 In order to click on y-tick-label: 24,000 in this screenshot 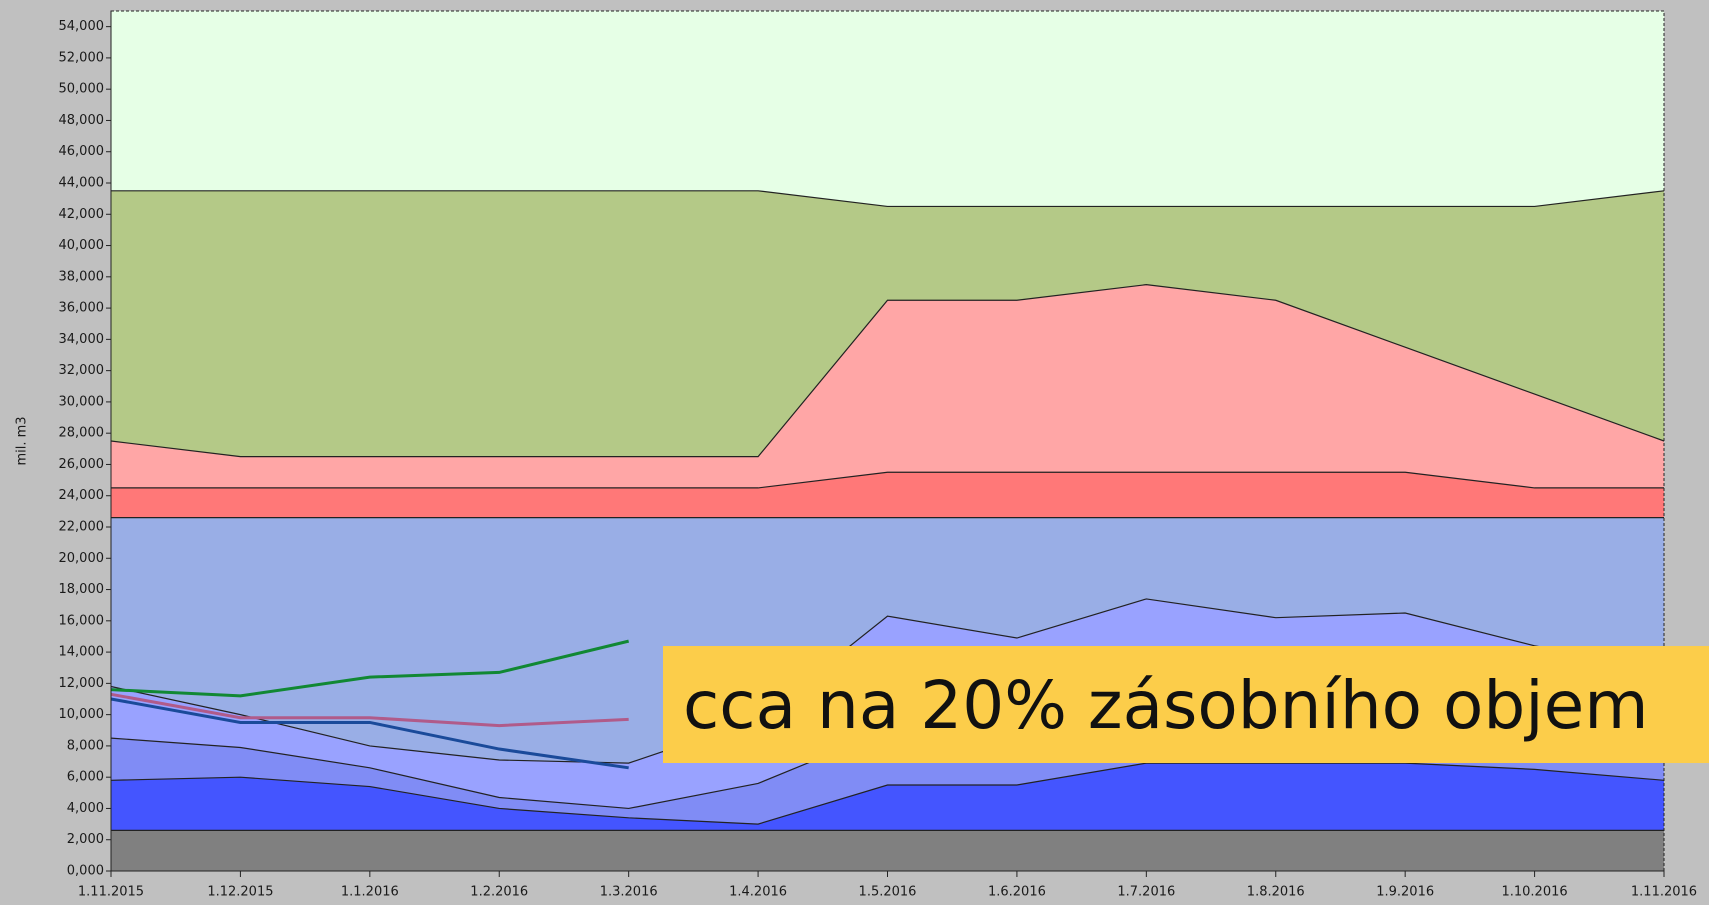, I will do `click(82, 495)`.